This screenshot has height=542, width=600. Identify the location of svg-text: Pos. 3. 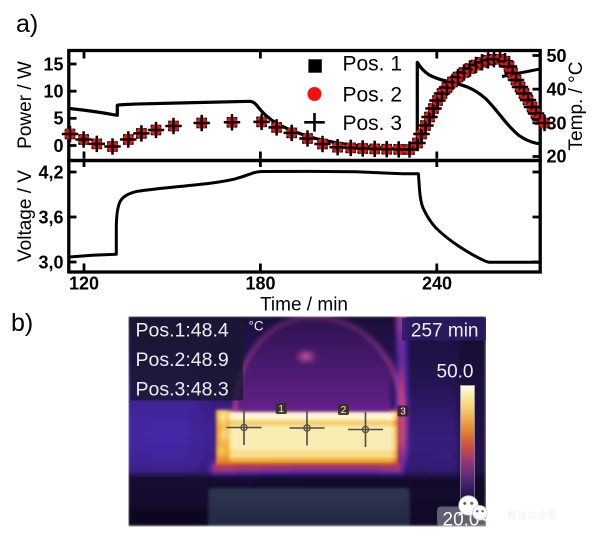
(373, 123).